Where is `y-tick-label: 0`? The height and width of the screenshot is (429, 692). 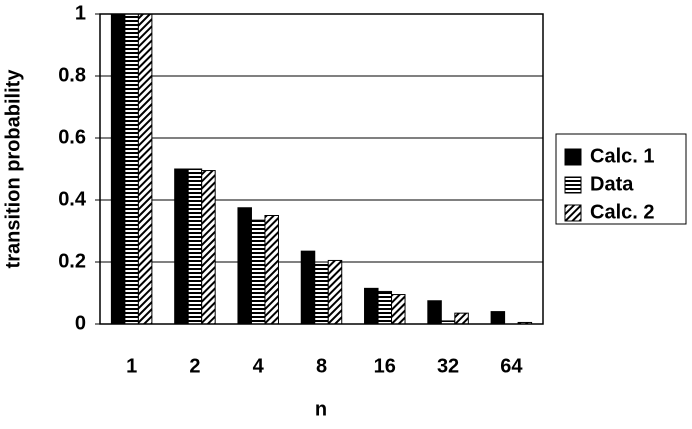
y-tick-label: 0 is located at coordinates (80, 323).